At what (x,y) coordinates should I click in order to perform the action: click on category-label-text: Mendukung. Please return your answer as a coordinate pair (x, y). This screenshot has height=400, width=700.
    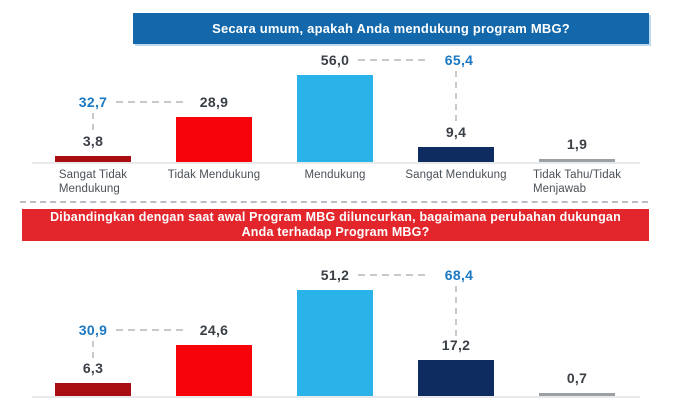
    Looking at the image, I should click on (335, 175).